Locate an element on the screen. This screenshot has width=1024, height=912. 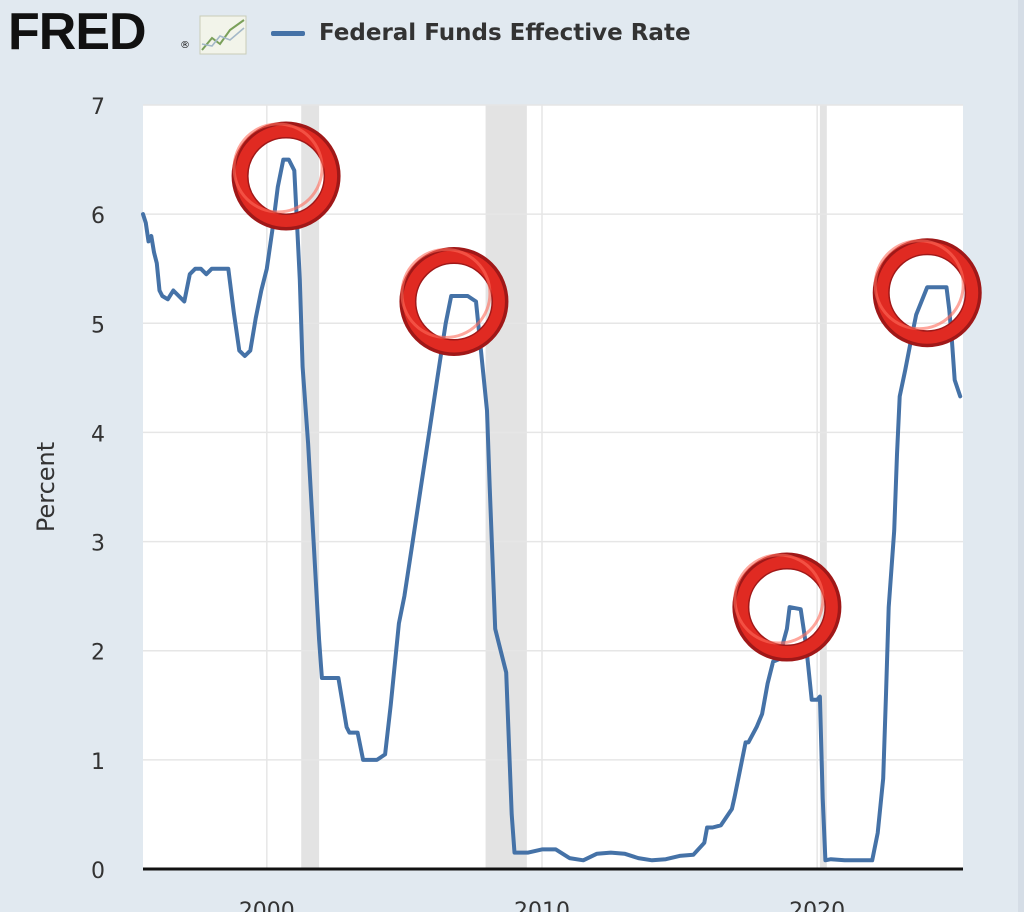
scrollbar is located at coordinates (1021, 456).